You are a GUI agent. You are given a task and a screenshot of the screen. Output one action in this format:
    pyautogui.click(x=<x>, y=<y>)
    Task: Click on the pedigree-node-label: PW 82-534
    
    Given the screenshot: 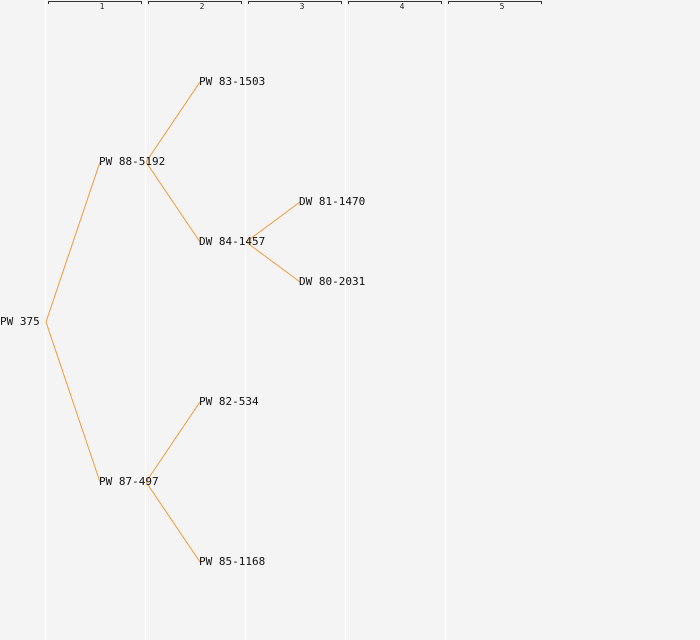 What is the action you would take?
    pyautogui.click(x=229, y=401)
    